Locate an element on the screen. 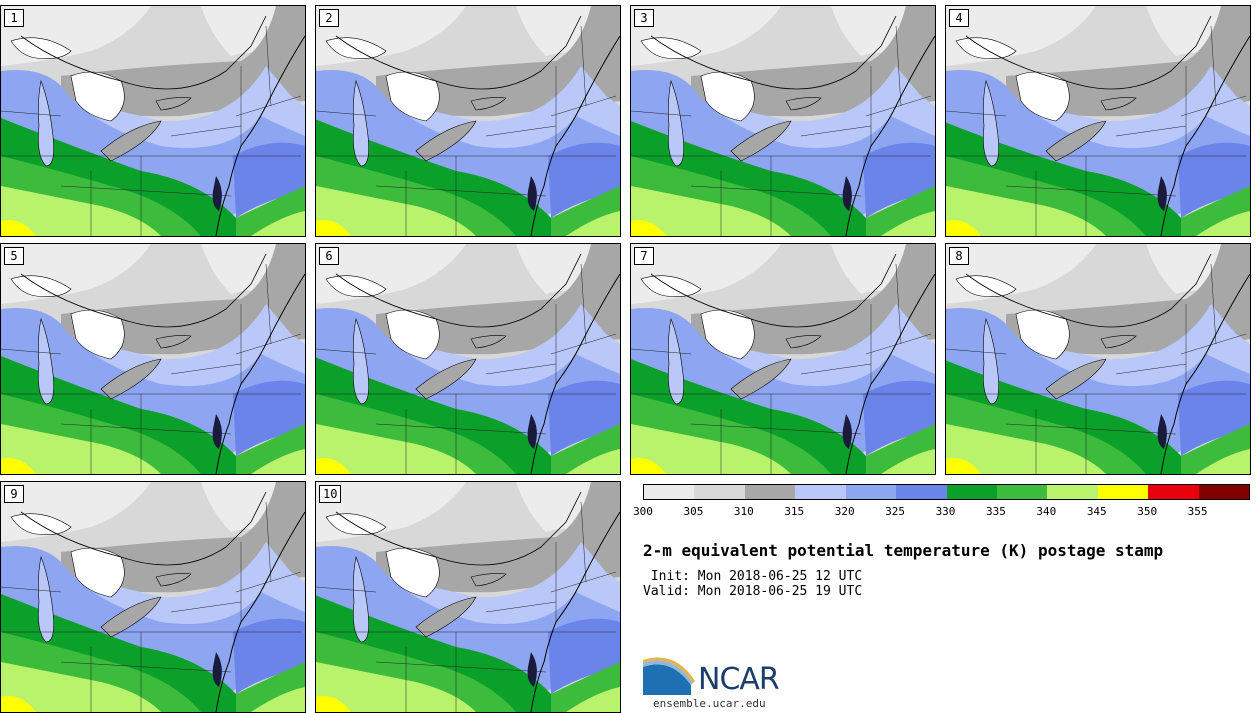  colorbar-tick-label: 315 is located at coordinates (794, 511).